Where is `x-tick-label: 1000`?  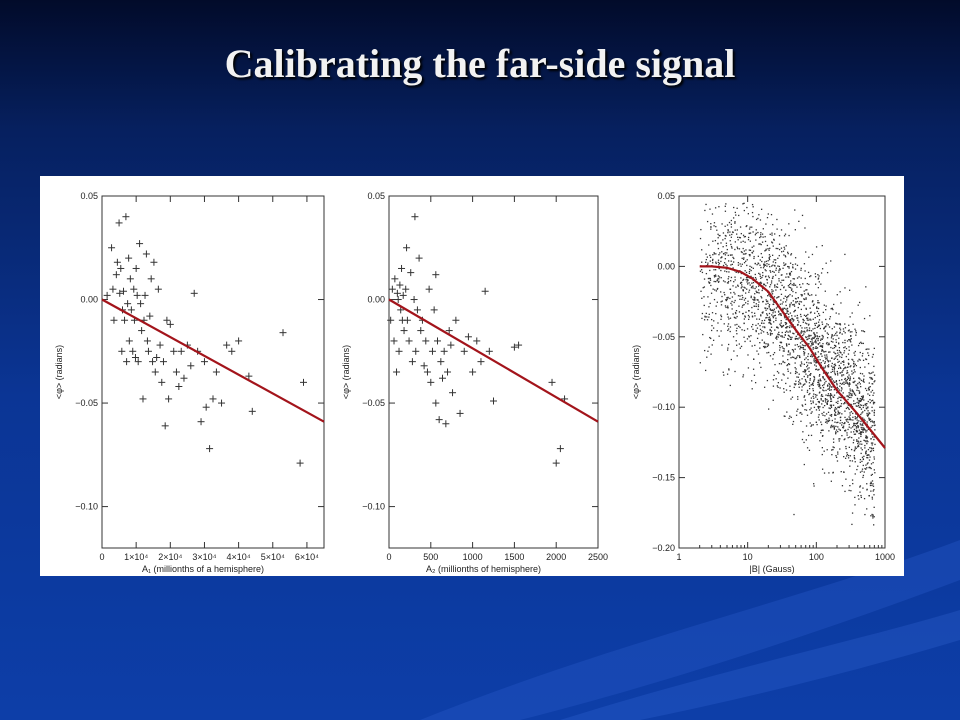
x-tick-label: 1000 is located at coordinates (473, 557).